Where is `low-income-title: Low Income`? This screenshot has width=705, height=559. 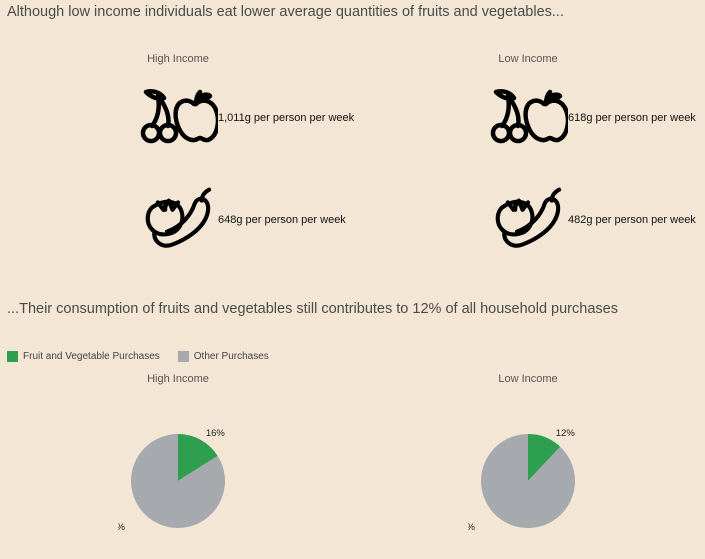 low-income-title: Low Income is located at coordinates (528, 59).